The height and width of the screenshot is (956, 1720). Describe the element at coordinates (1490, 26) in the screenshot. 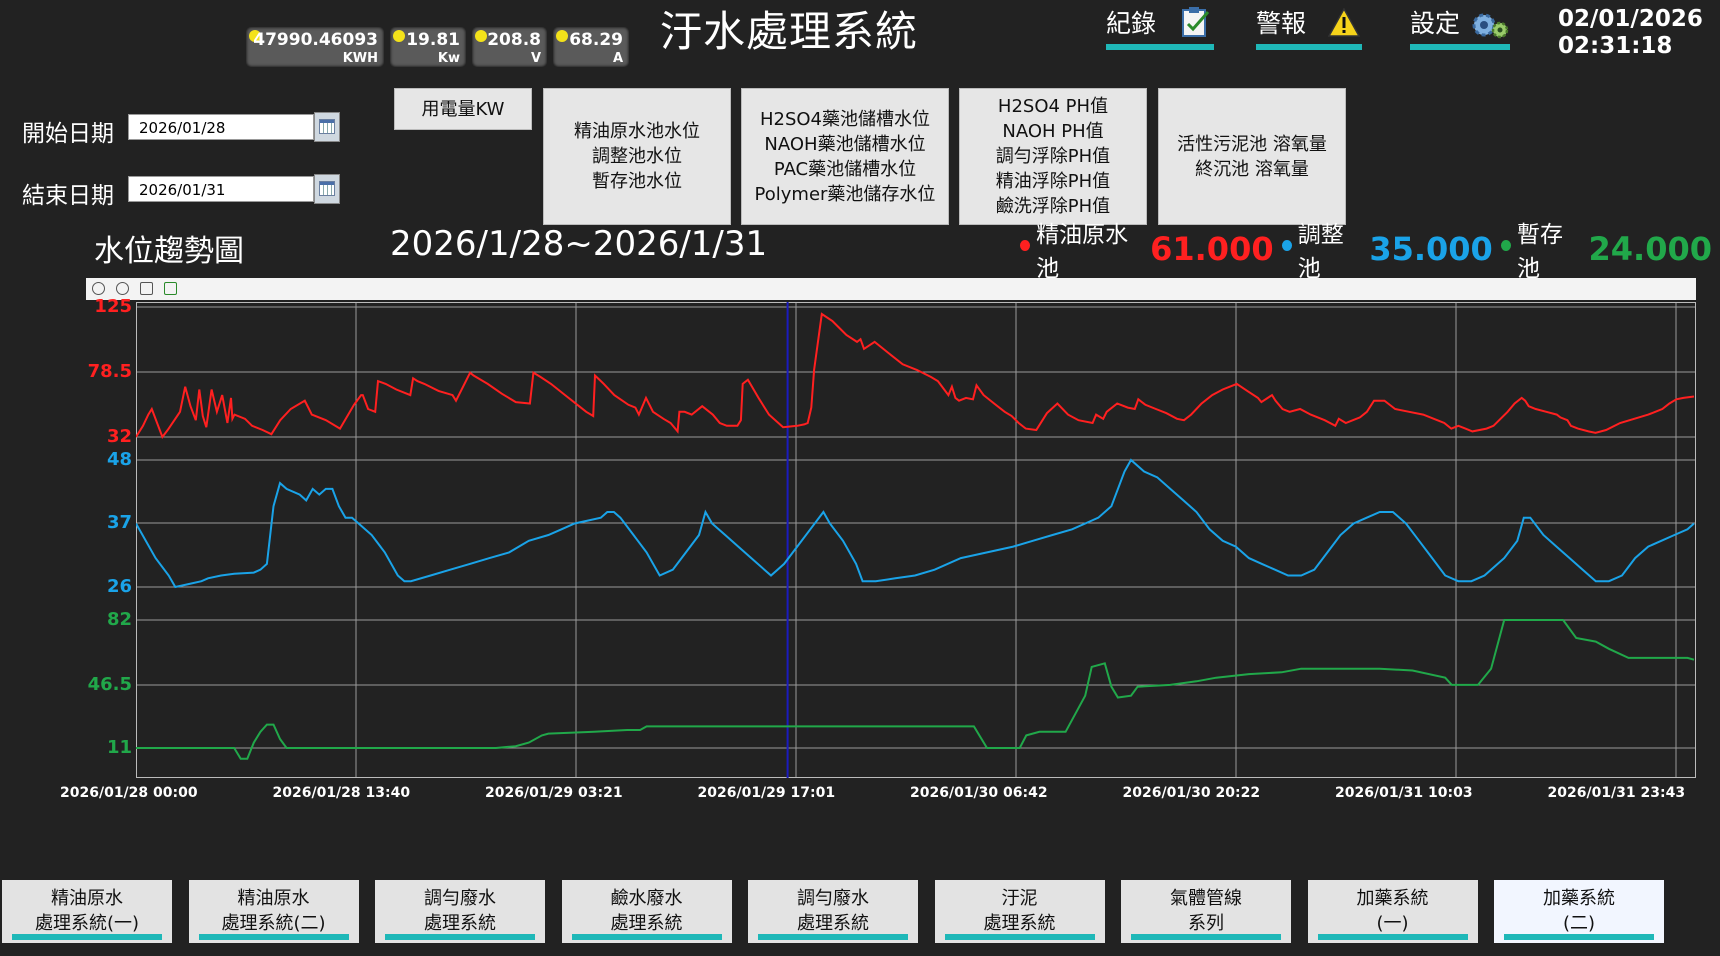

I see `gear-icon` at that location.